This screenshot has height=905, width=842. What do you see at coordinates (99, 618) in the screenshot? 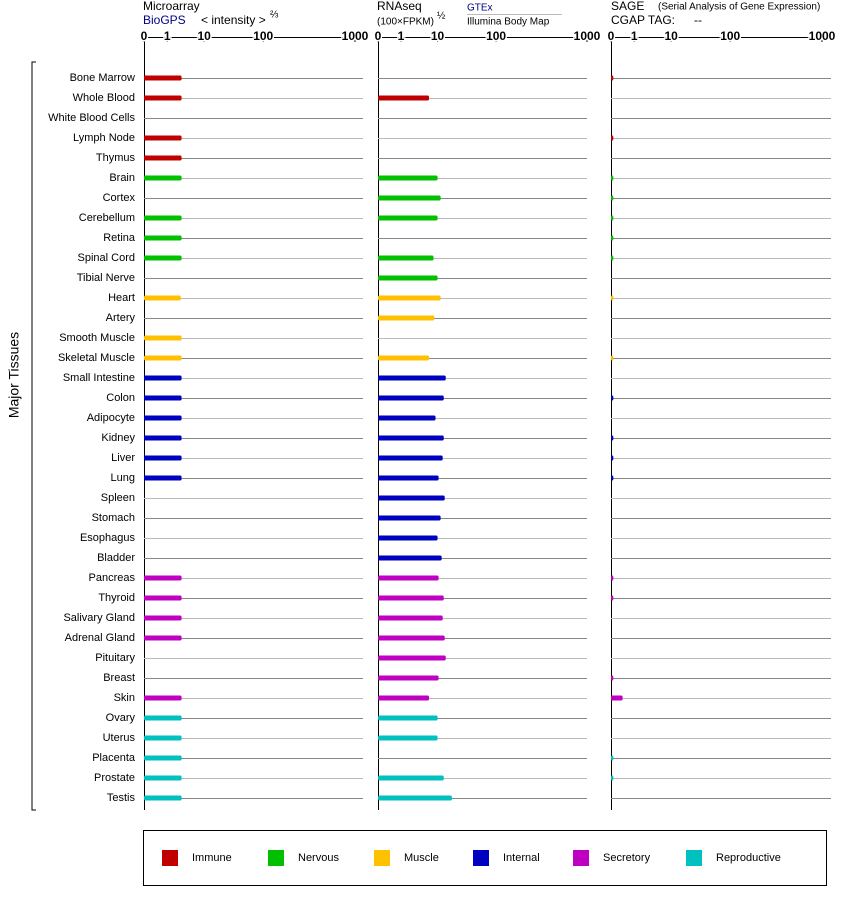
I see `category-label: Salivary Gland` at bounding box center [99, 618].